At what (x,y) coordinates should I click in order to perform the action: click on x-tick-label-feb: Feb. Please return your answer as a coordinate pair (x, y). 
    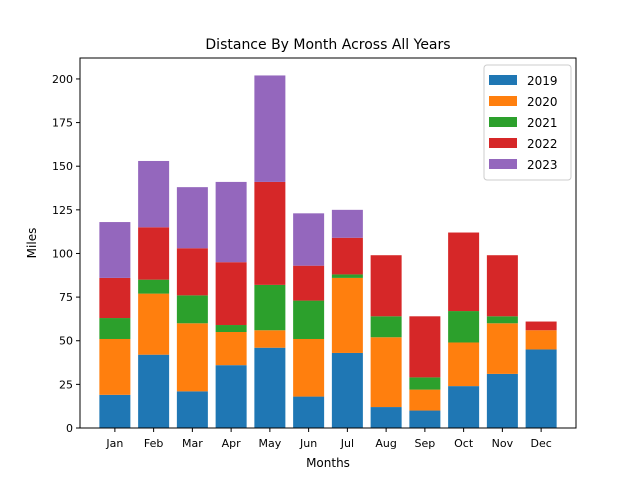
    Looking at the image, I should click on (153, 443).